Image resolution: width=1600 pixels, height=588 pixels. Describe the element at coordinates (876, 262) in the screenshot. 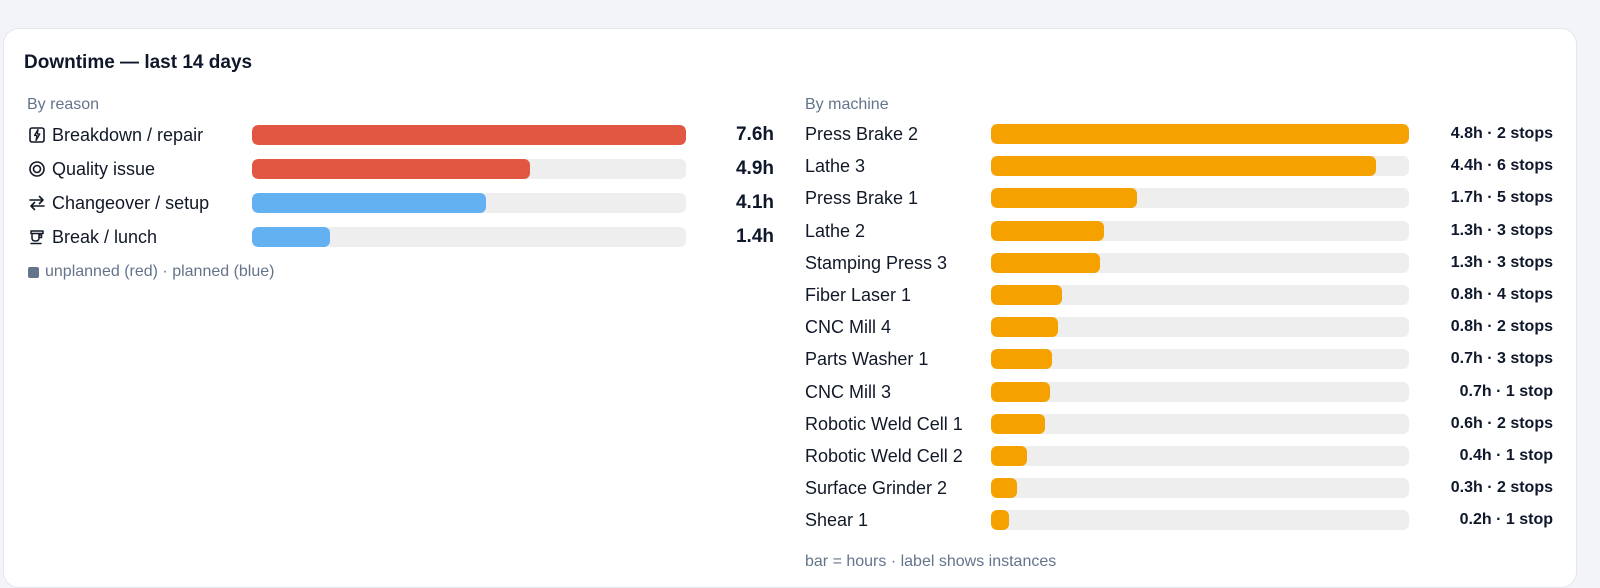

I see `machine-label: Stamping Press 3` at that location.